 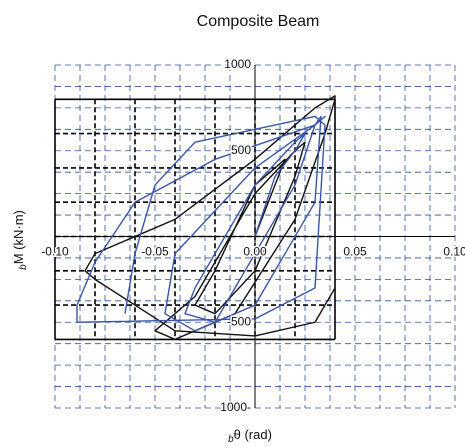 I want to click on x-label: θ (rad), so click(x=253, y=434).